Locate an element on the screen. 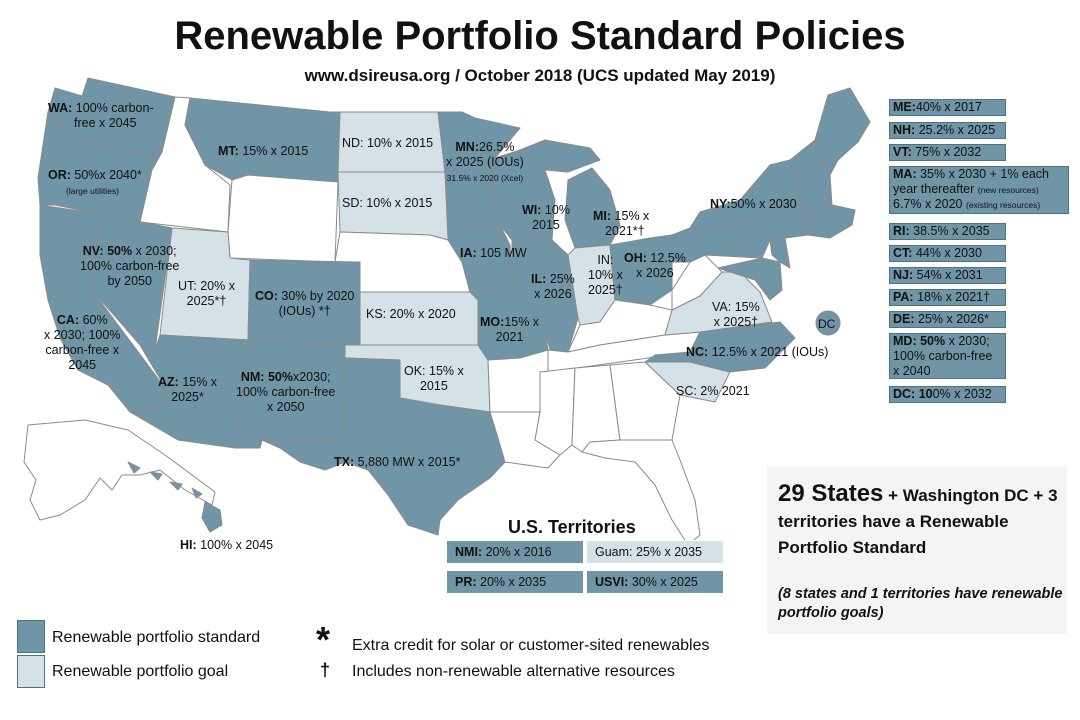 The width and height of the screenshot is (1080, 720). state-nc is located at coordinates (720, 347).